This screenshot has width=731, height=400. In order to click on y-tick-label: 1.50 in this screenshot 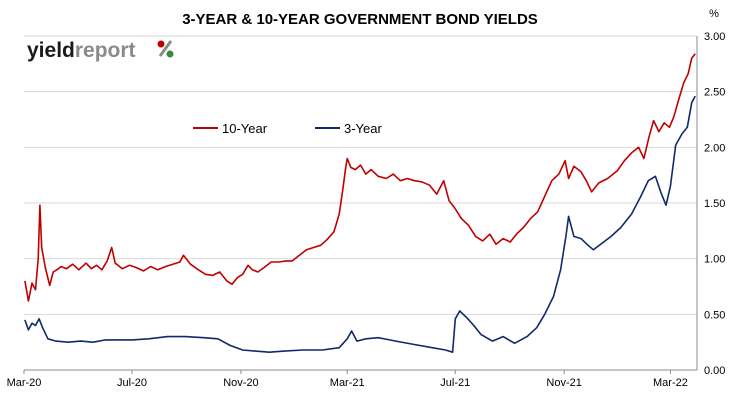, I will do `click(714, 204)`.